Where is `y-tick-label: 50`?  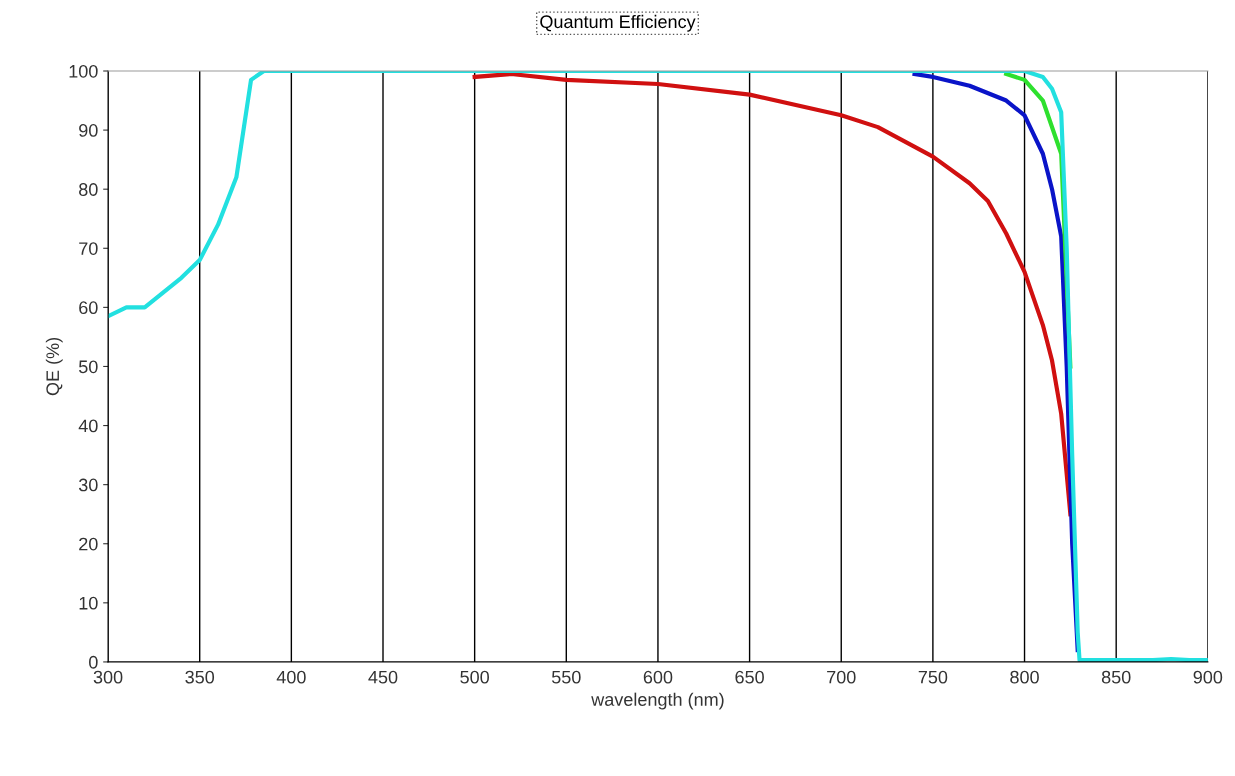 y-tick-label: 50 is located at coordinates (88, 367).